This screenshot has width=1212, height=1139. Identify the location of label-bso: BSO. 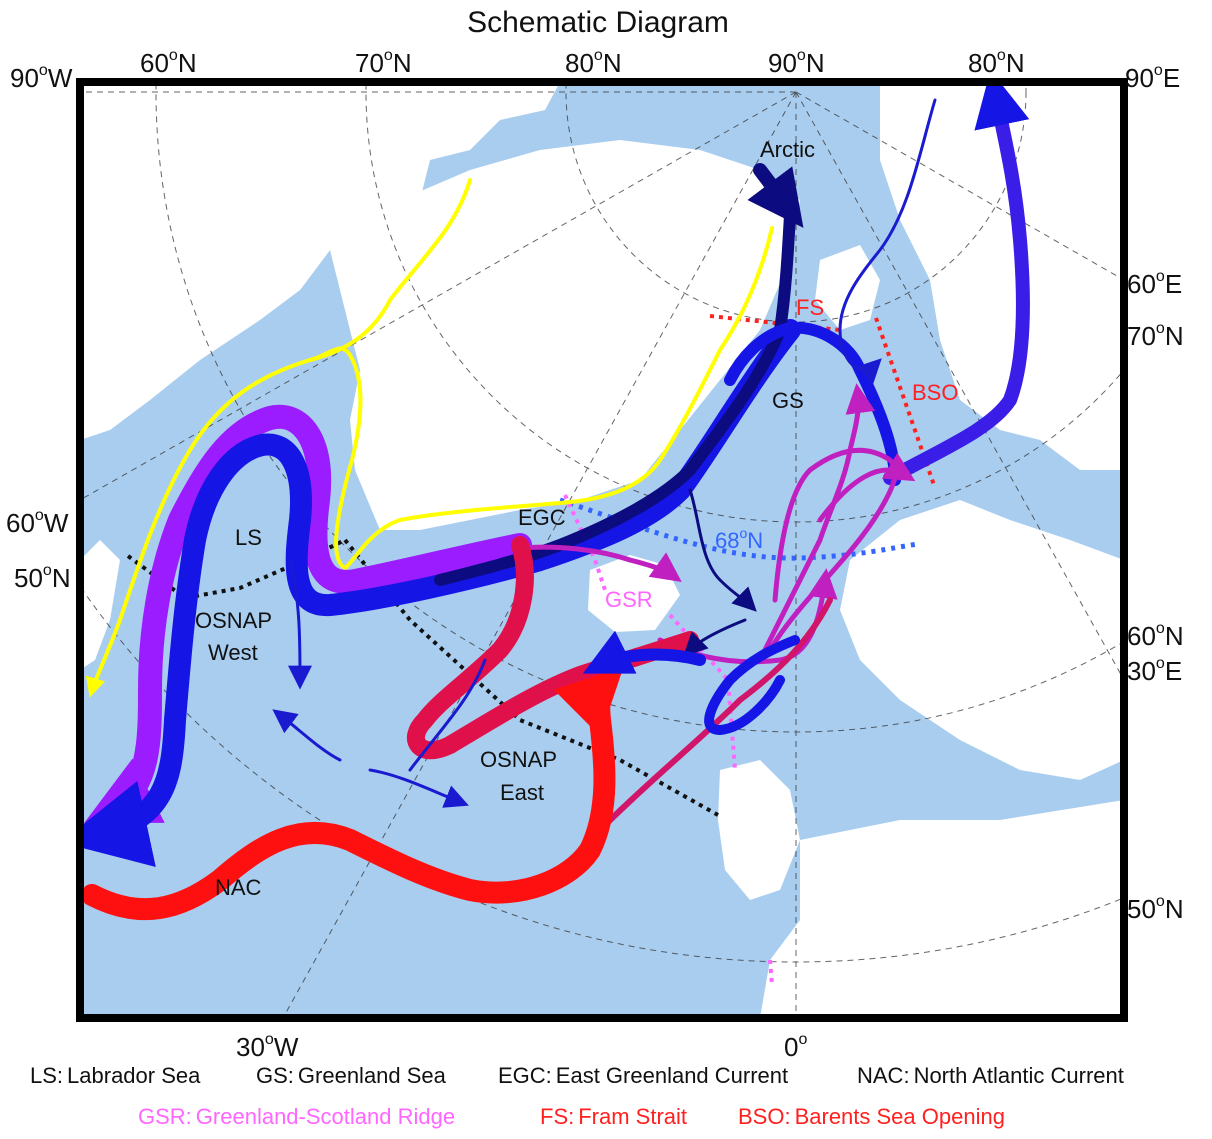
(935, 392).